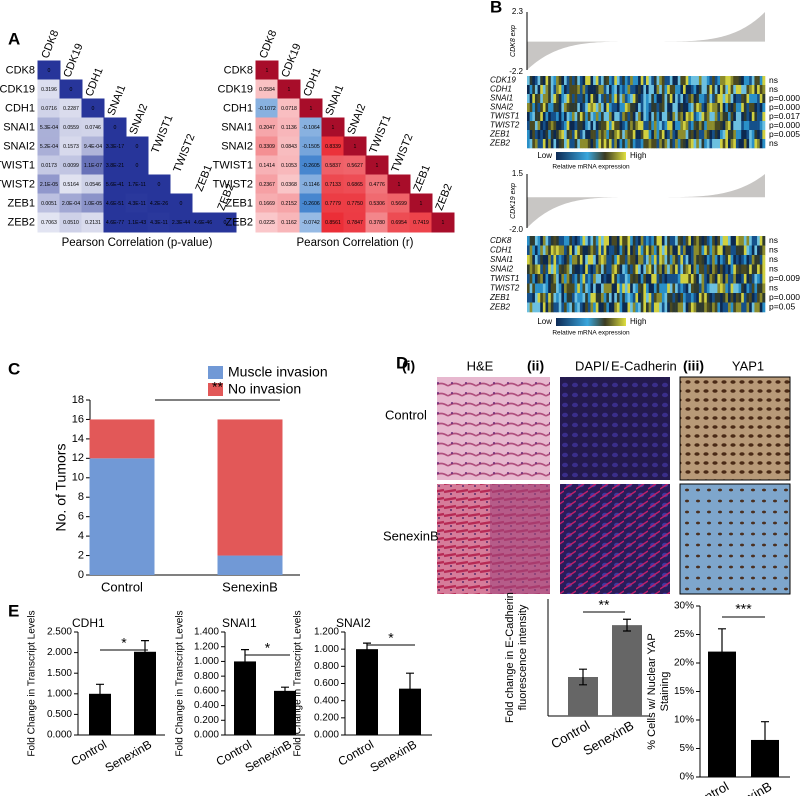 This screenshot has width=800, height=796. I want to click on y-tick-label: 0.600, so click(206, 690).